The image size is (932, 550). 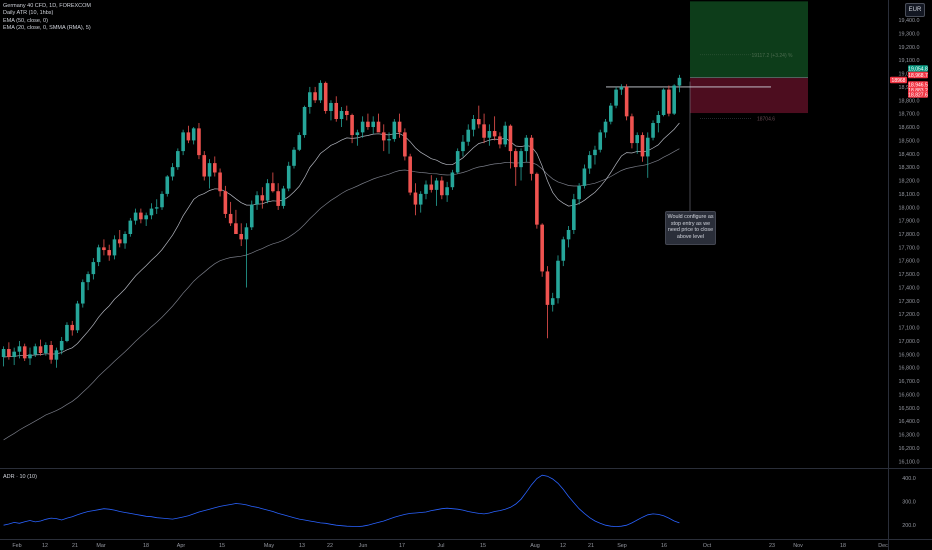 What do you see at coordinates (75, 546) in the screenshot?
I see `x-tick-label: 21` at bounding box center [75, 546].